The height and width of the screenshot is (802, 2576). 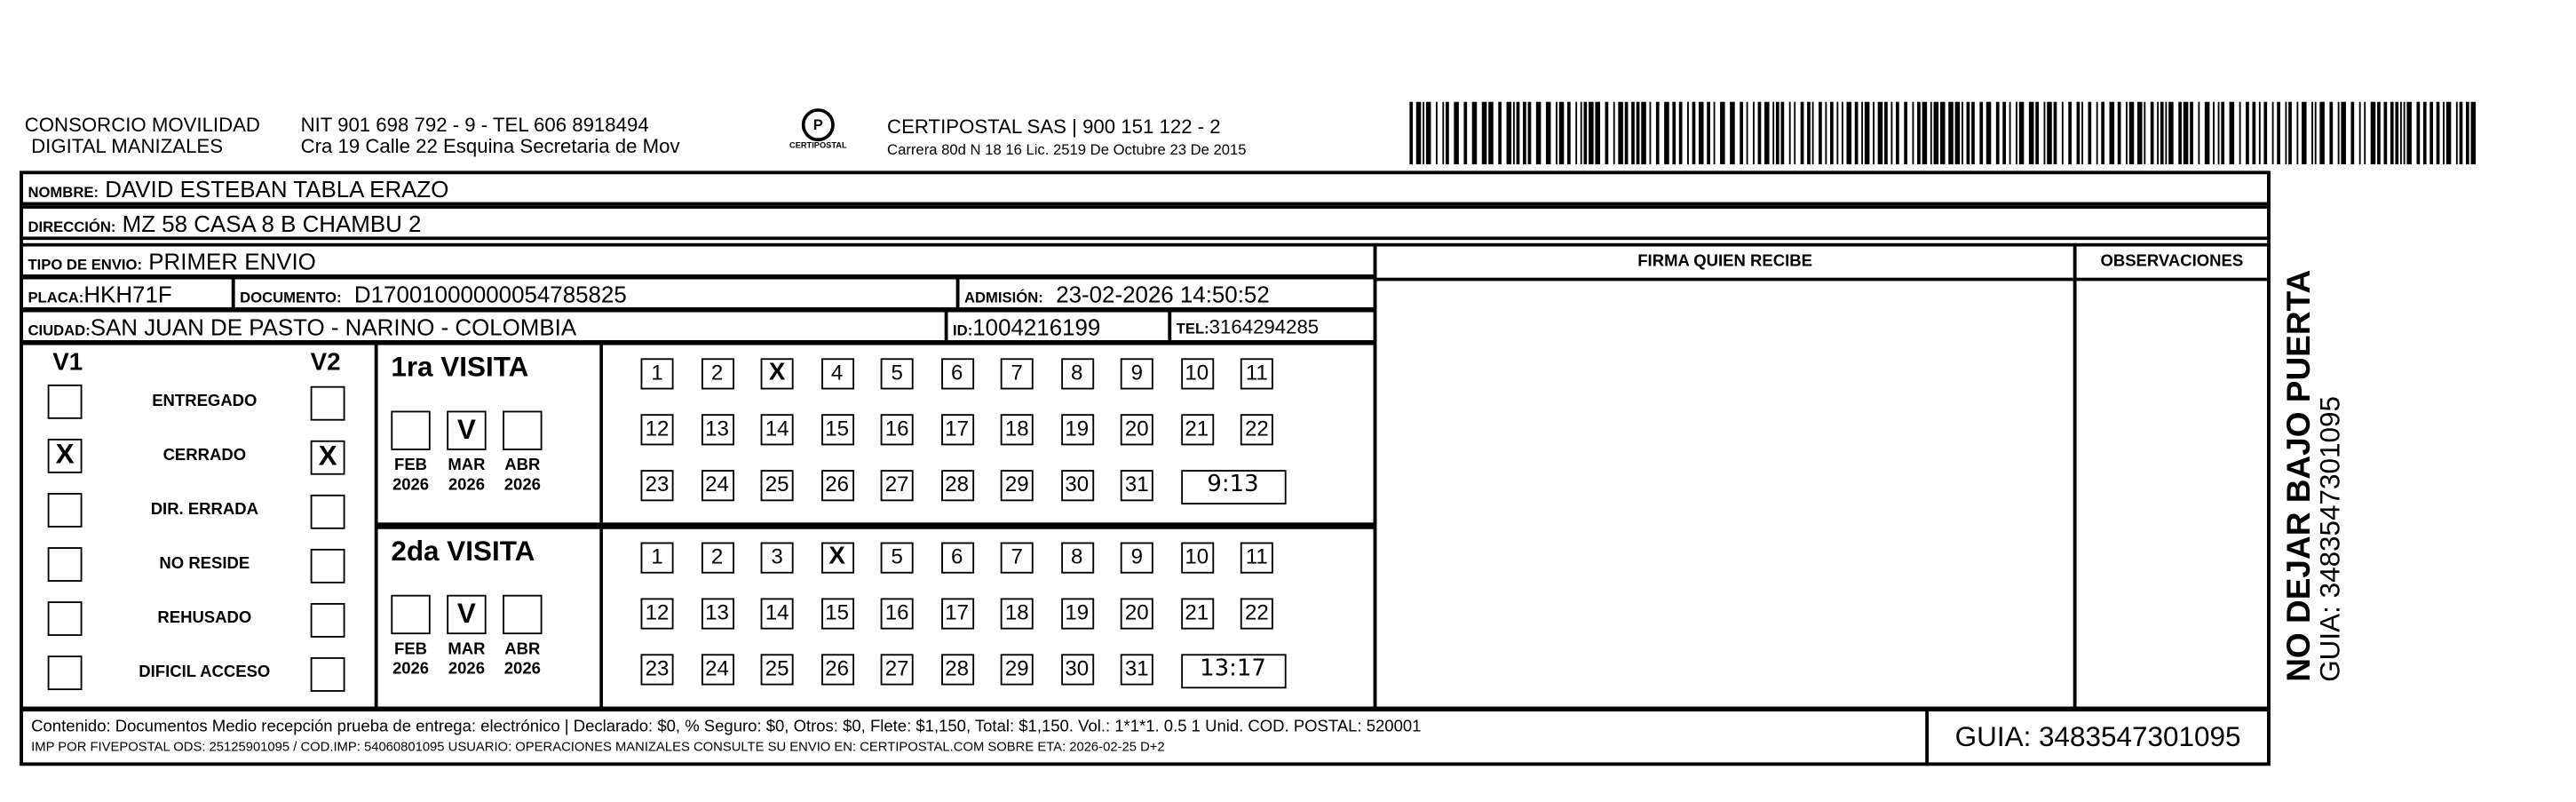 I want to click on time-box: 9:13, so click(x=1233, y=487).